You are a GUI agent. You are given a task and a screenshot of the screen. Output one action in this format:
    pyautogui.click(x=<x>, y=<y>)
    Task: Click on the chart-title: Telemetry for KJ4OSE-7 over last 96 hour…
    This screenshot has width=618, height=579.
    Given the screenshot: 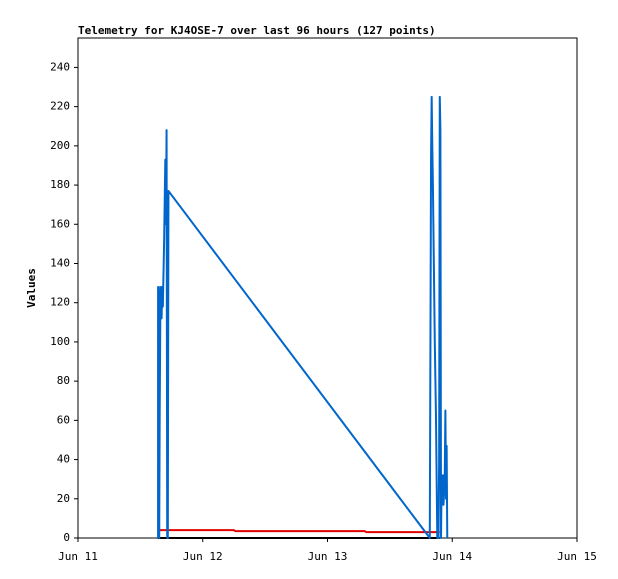 What is the action you would take?
    pyautogui.click(x=257, y=30)
    